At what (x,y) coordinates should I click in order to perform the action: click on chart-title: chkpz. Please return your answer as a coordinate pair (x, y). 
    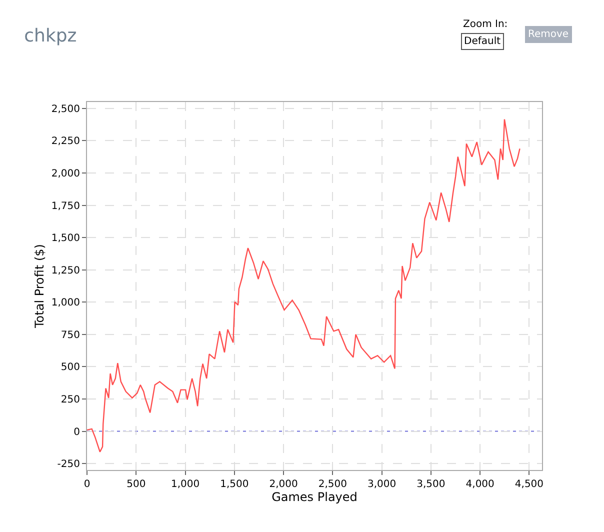
    Looking at the image, I should click on (50, 35).